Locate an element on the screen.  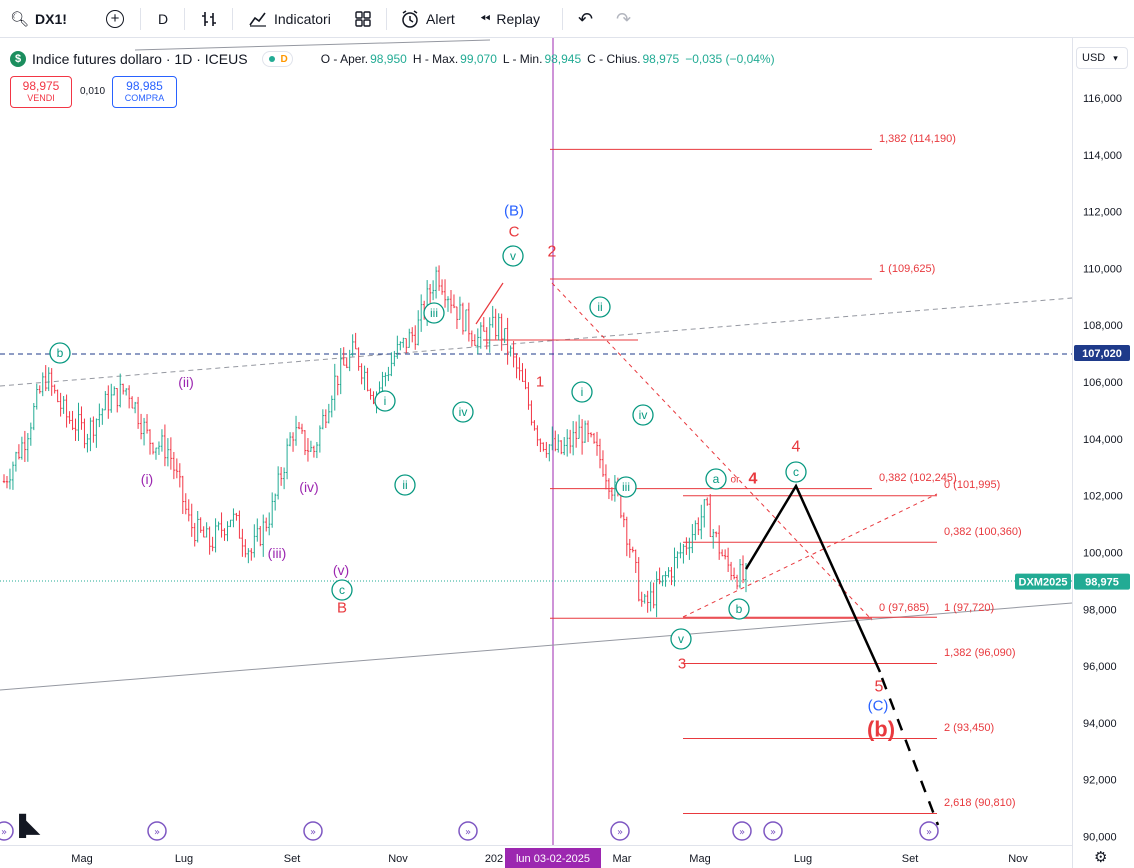
chart-type-button is located at coordinates (209, 19).